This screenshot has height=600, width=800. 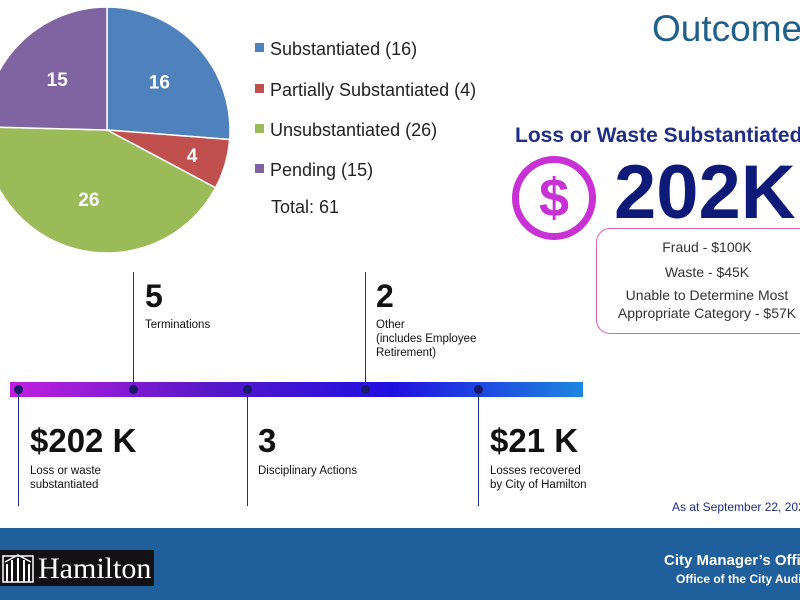 What do you see at coordinates (83, 440) in the screenshot?
I see `loss-waste-value: $202 K` at bounding box center [83, 440].